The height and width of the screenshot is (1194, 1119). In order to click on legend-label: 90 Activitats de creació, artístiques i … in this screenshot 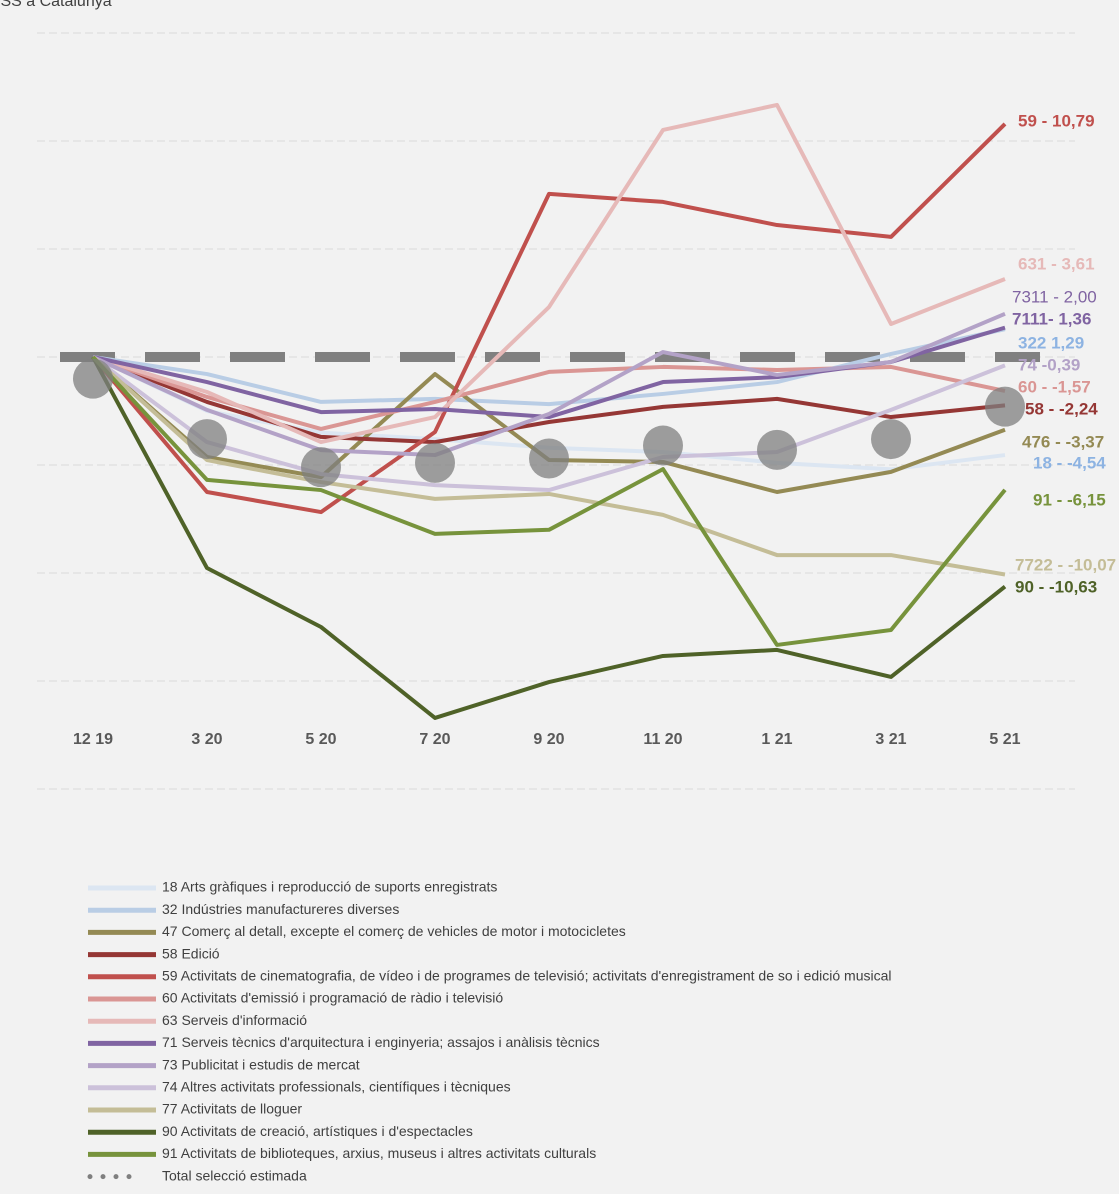, I will do `click(317, 1131)`.